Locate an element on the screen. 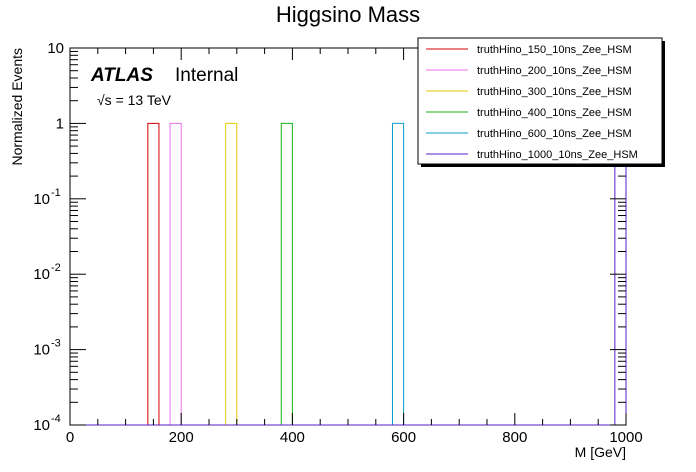 The image size is (696, 472). legend-entry: truthHino_1000_10ns_Zee_HSM is located at coordinates (557, 155).